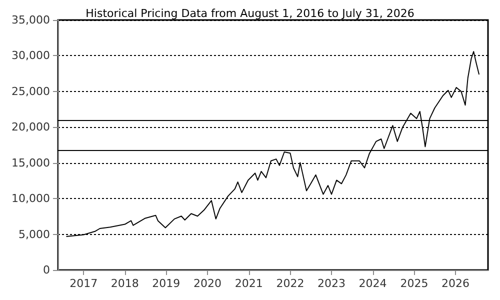 Image resolution: width=500 pixels, height=300 pixels. Describe the element at coordinates (84, 283) in the screenshot. I see `x-tick-label: 2017` at that location.